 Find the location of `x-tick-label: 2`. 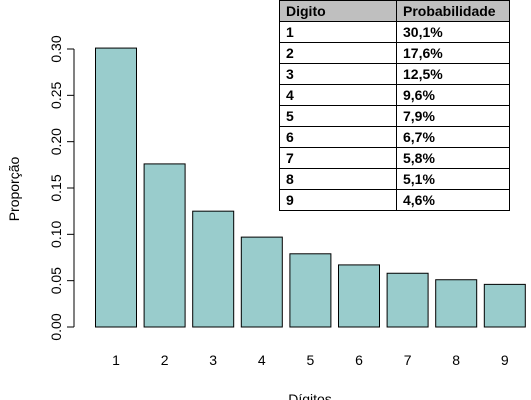

x-tick-label: 2 is located at coordinates (165, 360).